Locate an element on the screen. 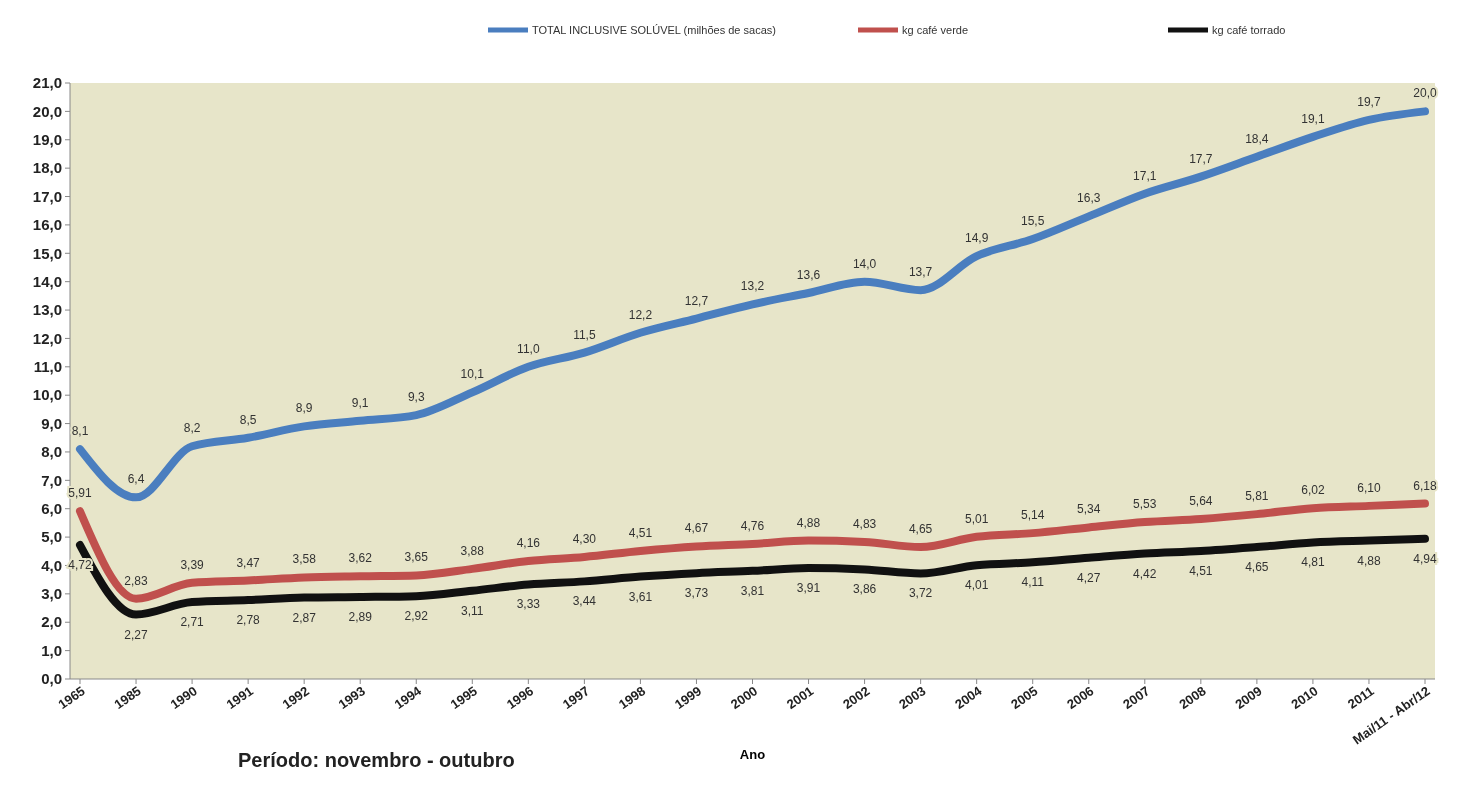  data-label: 5,91 is located at coordinates (80, 493).